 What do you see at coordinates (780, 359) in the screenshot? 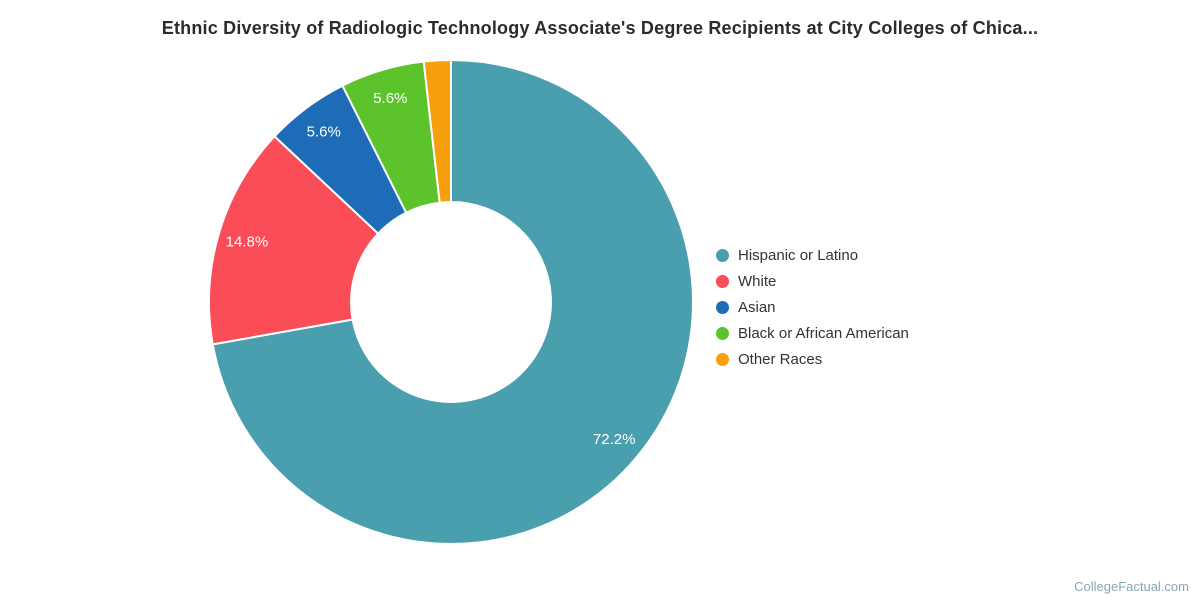
I see `legend-label: Other Races` at bounding box center [780, 359].